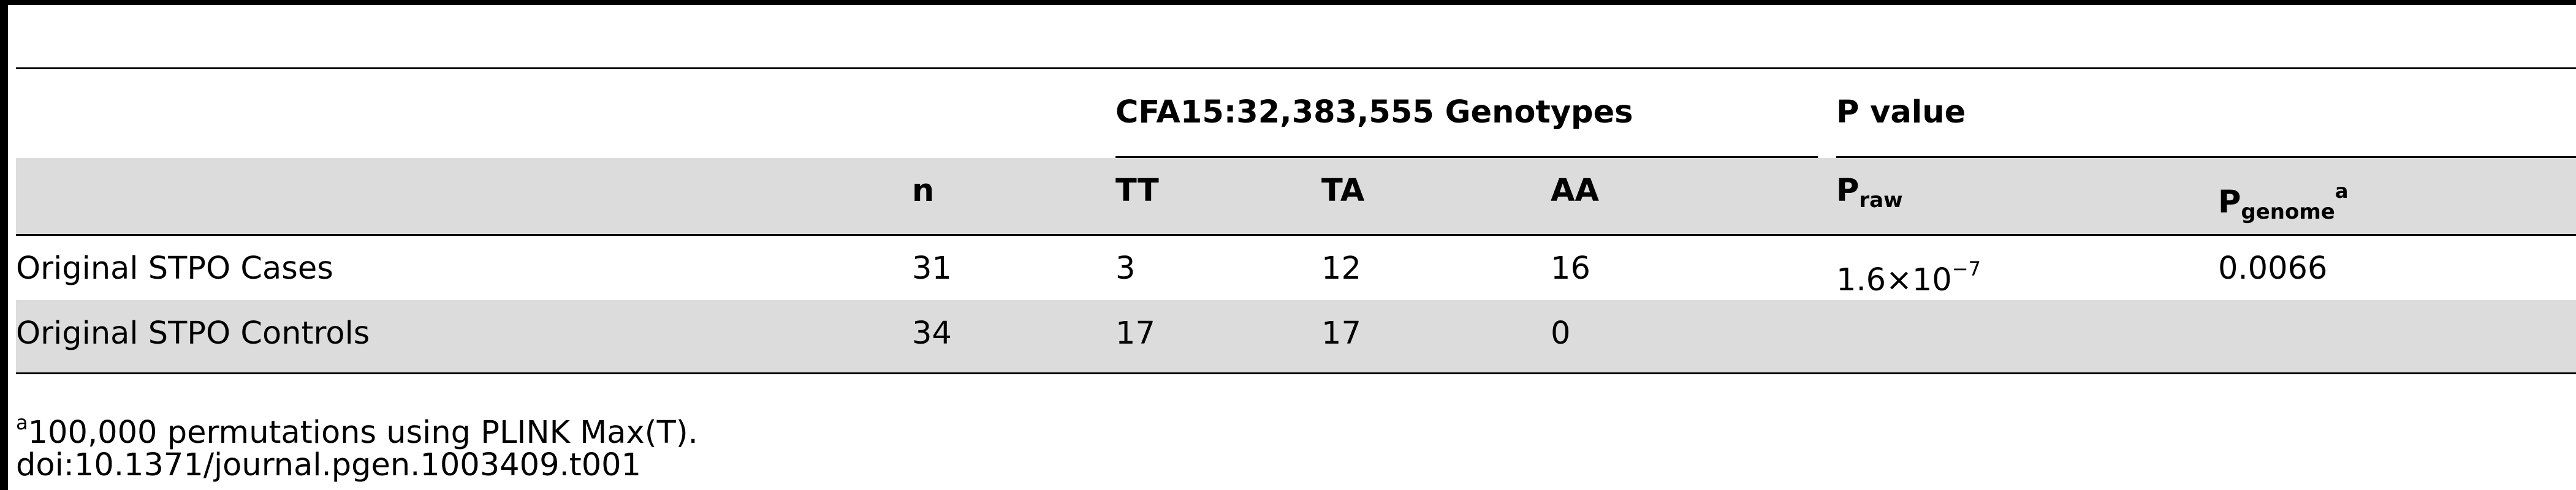  I want to click on col-header-p-genome: Pgenomea, so click(2283, 202).